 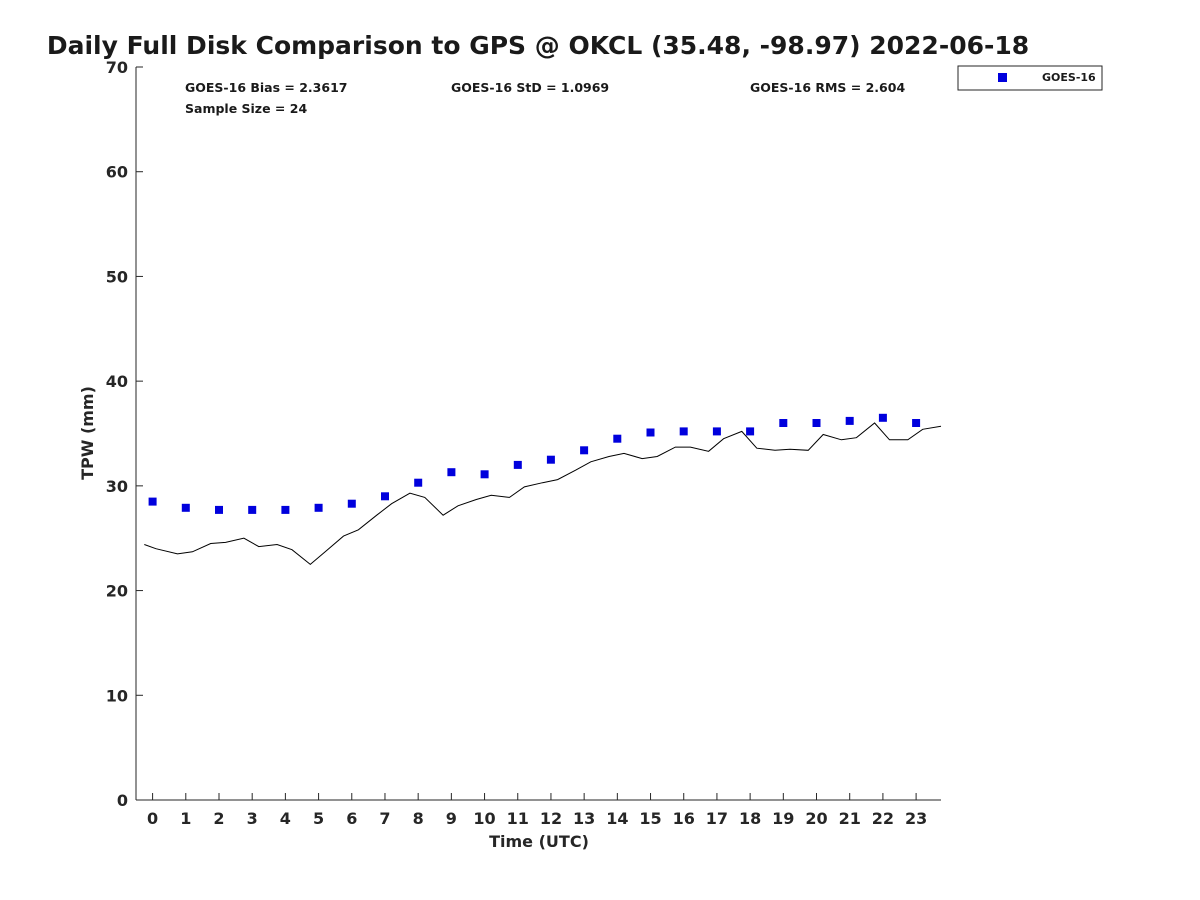 I want to click on legend-label-goes-16: GOES-16, so click(x=1069, y=77).